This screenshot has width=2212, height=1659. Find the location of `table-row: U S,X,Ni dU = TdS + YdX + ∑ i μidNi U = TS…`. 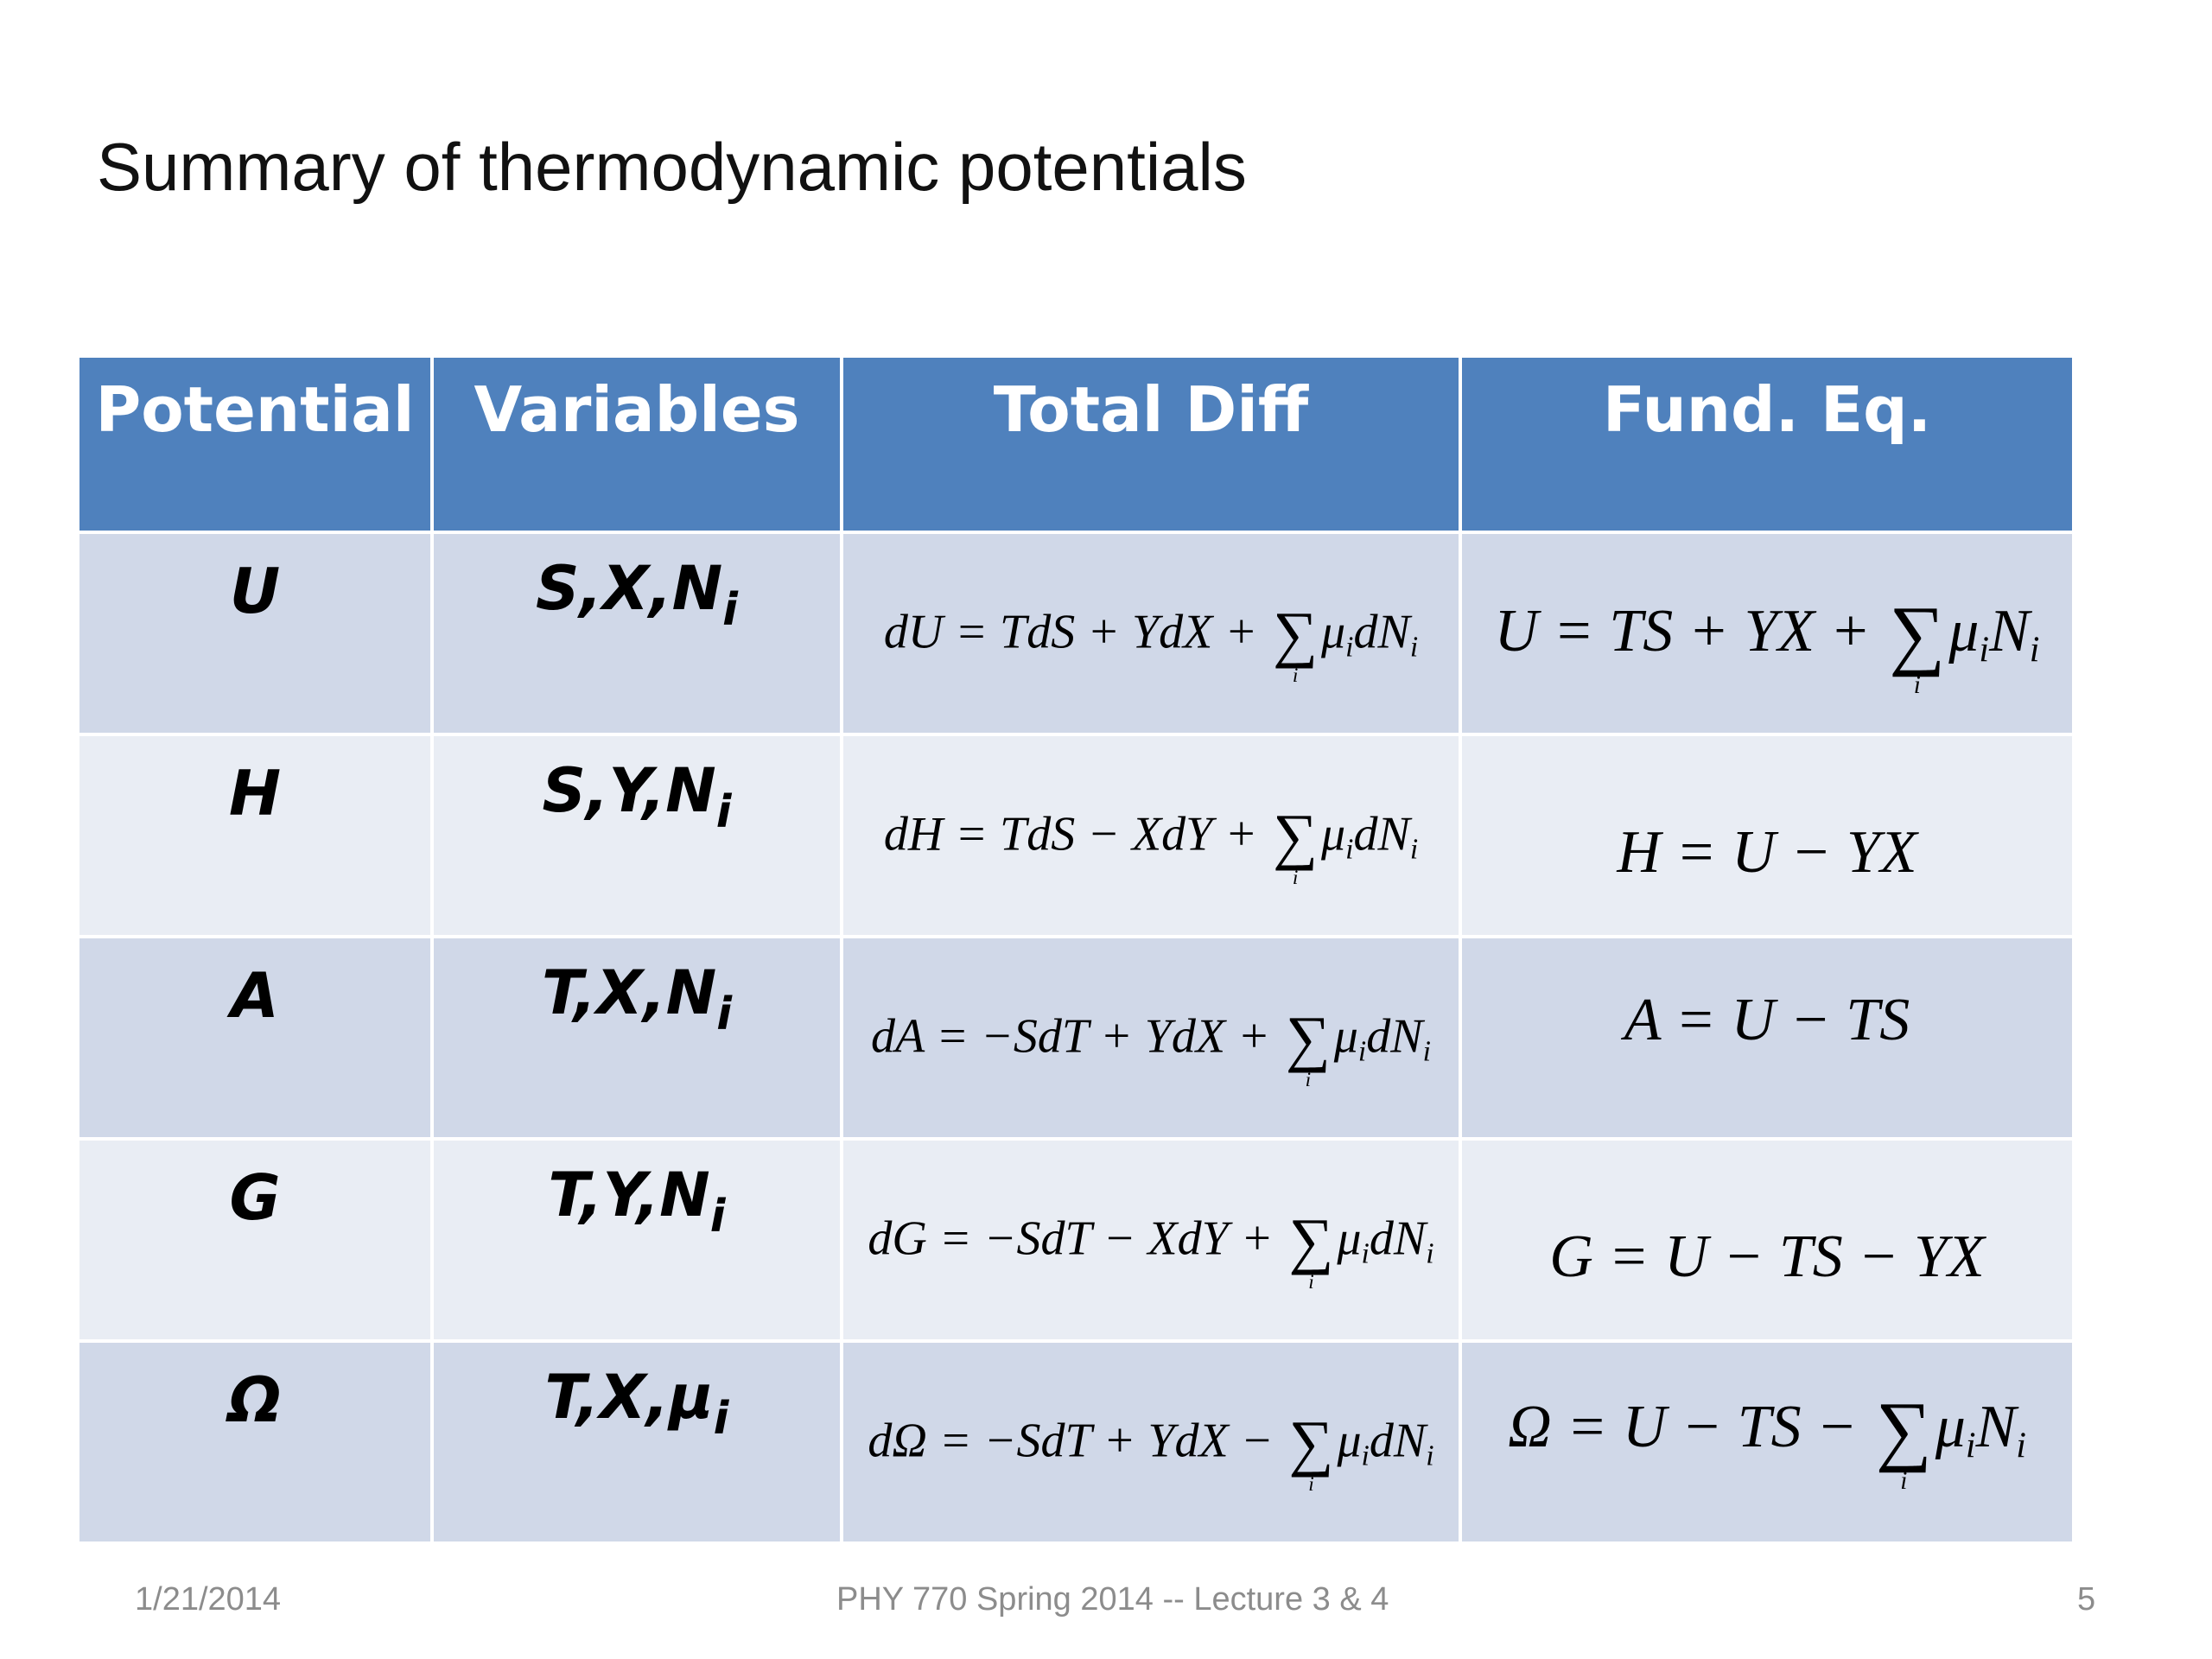

table-row: U S,X,Ni dU = TdS + YdX + ∑ i μidNi U = TS… is located at coordinates (1075, 633).